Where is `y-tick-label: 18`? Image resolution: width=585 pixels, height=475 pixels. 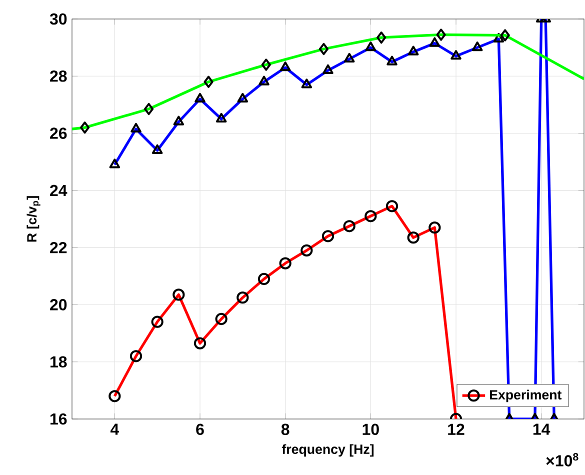
y-tick-label: 18 is located at coordinates (58, 362).